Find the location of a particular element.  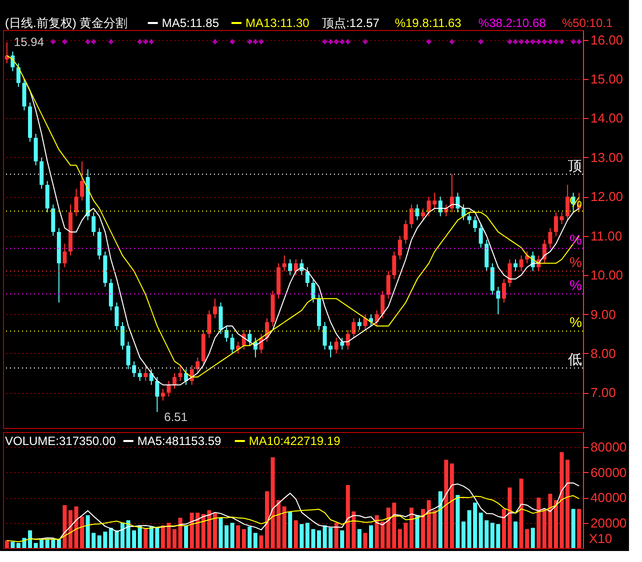

legend-label: MA5:481153.59 is located at coordinates (179, 441).